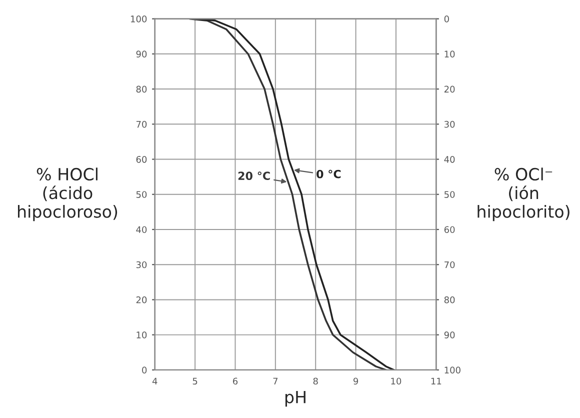  I want to click on x-tick-label: 9, so click(355, 381).